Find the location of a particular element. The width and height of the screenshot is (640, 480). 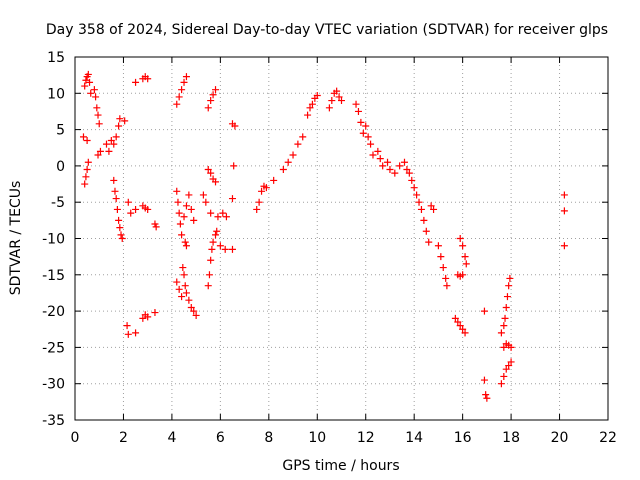

y-tick-label: -10 is located at coordinates (53, 240).